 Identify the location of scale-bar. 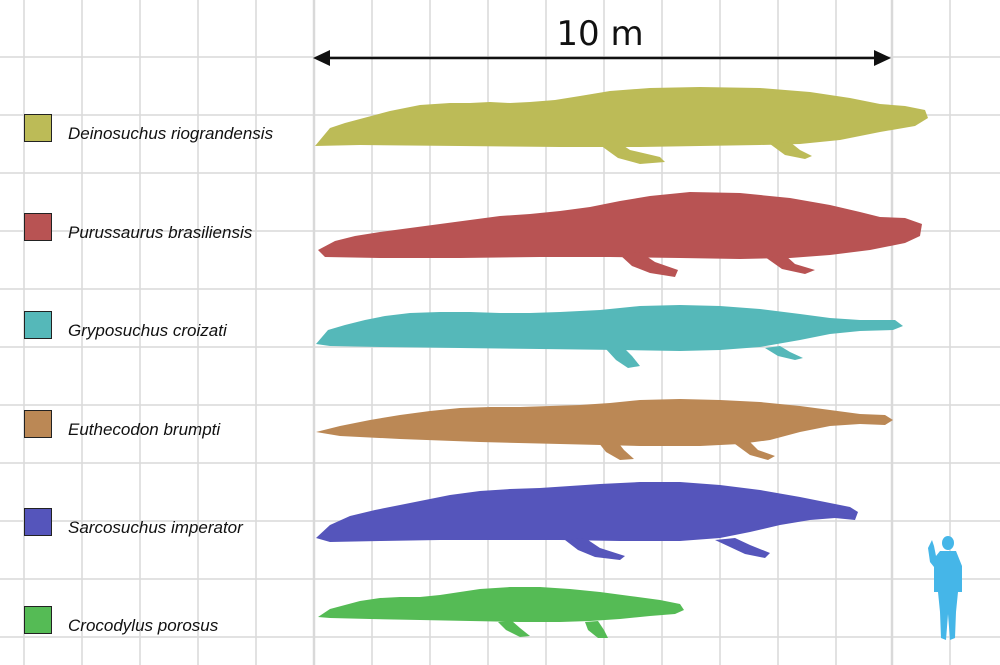
(602, 58).